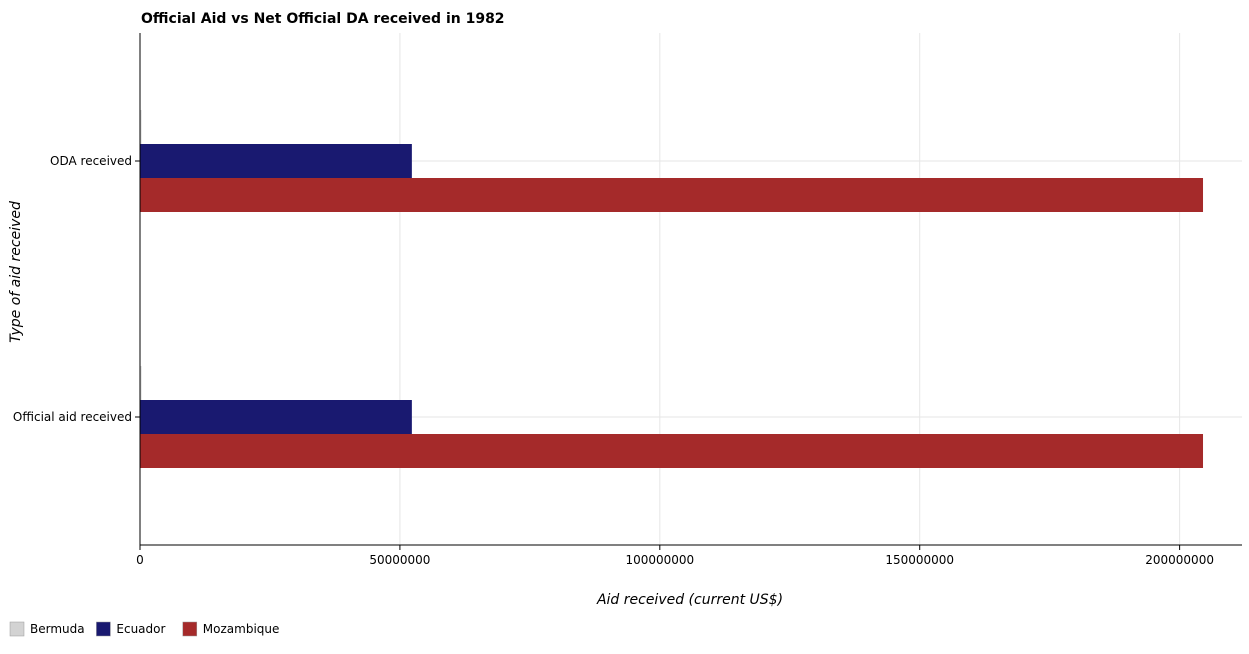 The height and width of the screenshot is (654, 1249). Describe the element at coordinates (140, 629) in the screenshot. I see `legend-label-ecuador: Ecuador` at that location.